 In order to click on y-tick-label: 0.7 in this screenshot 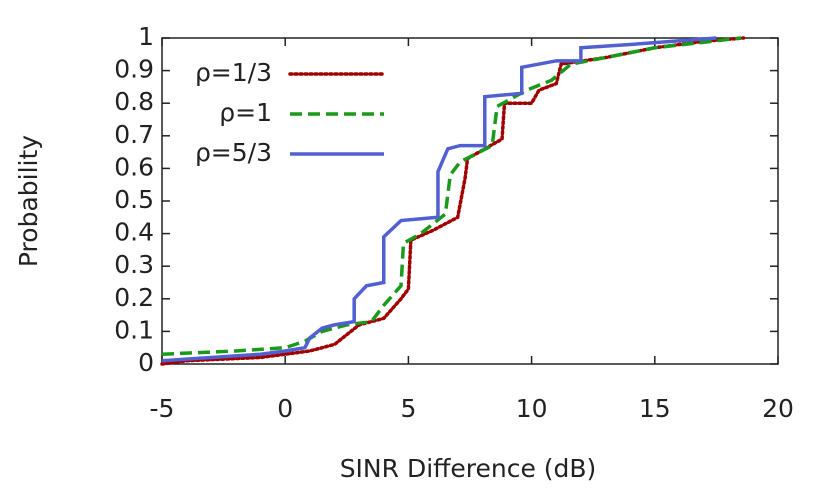, I will do `click(134, 134)`.